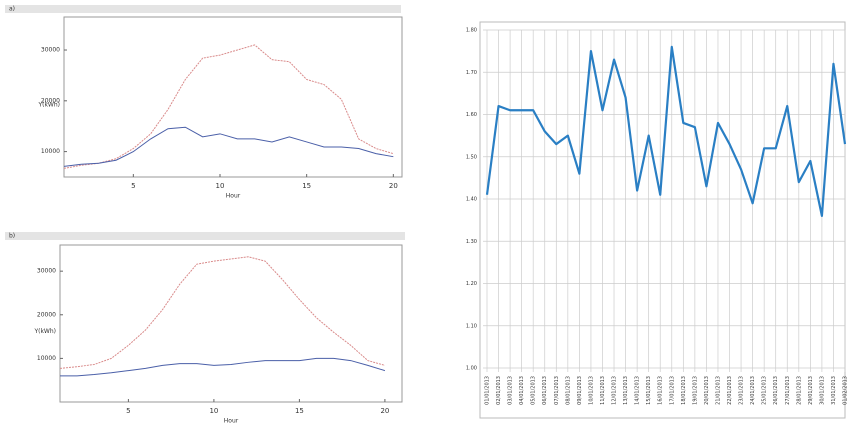  I want to click on x-tick-label: 11/01/2013, so click(603, 390).